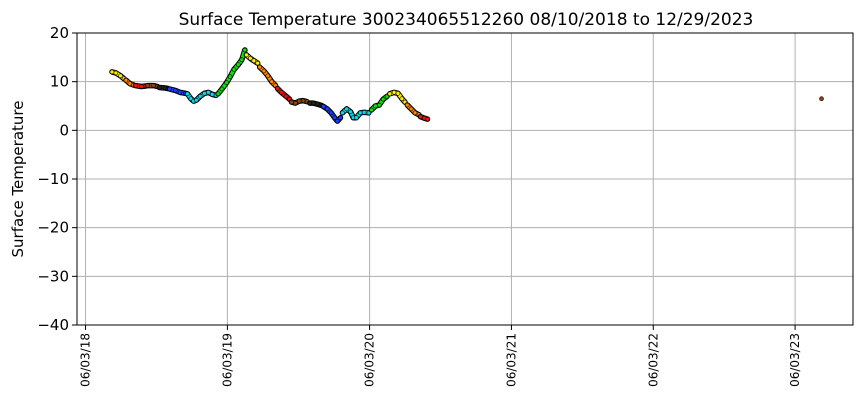  Describe the element at coordinates (370, 360) in the screenshot. I see `x-tick-label: 06/03/20` at that location.